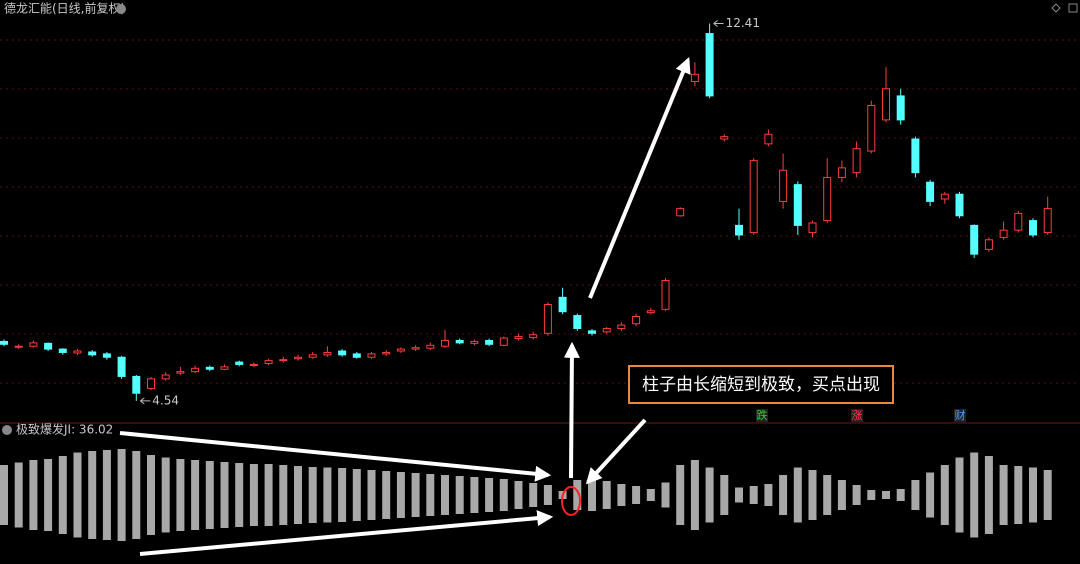 The height and width of the screenshot is (564, 1080). Describe the element at coordinates (718, 23) in the screenshot. I see `max-arrow` at that location.